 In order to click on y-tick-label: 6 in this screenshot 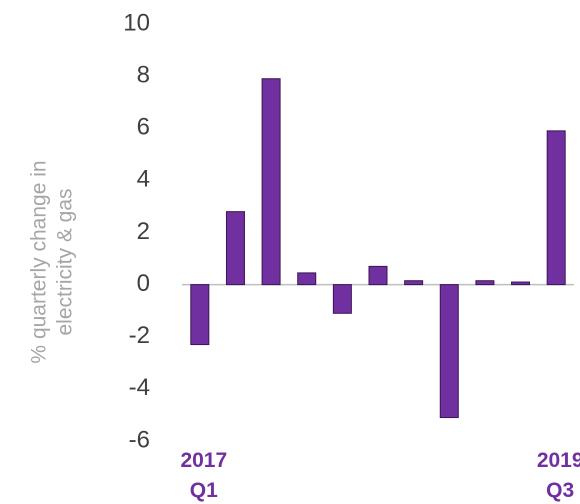, I will do `click(143, 127)`.